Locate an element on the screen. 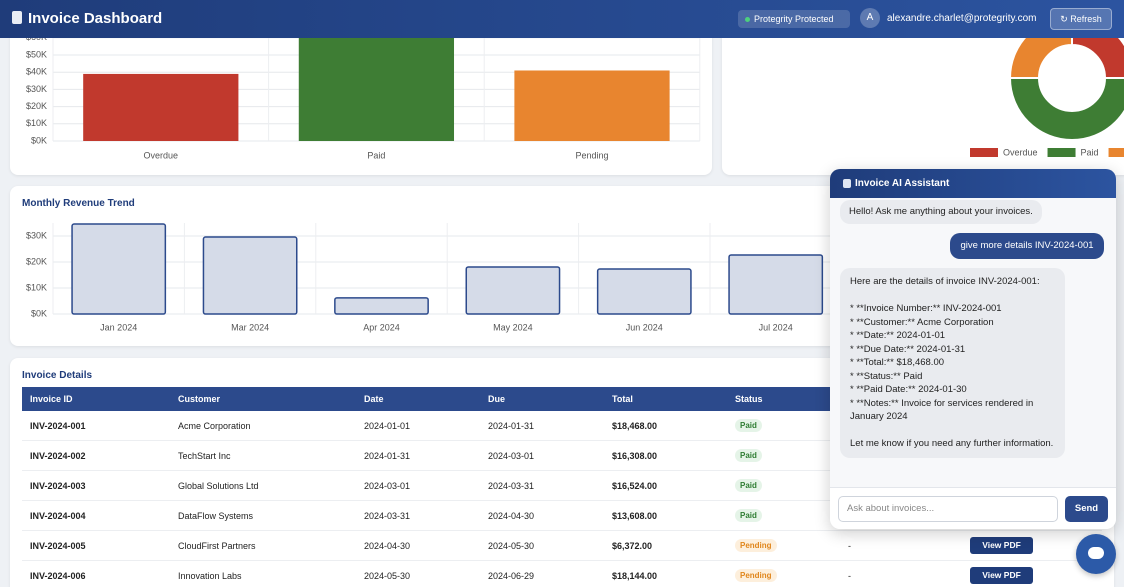  x-tick-label: Mar 2024 is located at coordinates (250, 327).